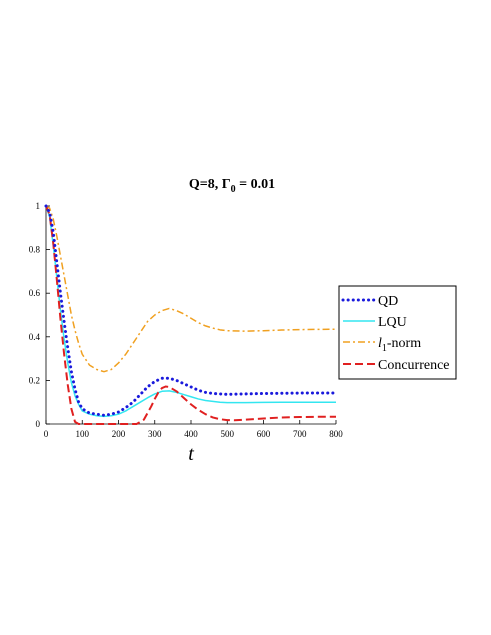 The image size is (491, 635). I want to click on chart-title-rest: = 0.01, so click(255, 184).